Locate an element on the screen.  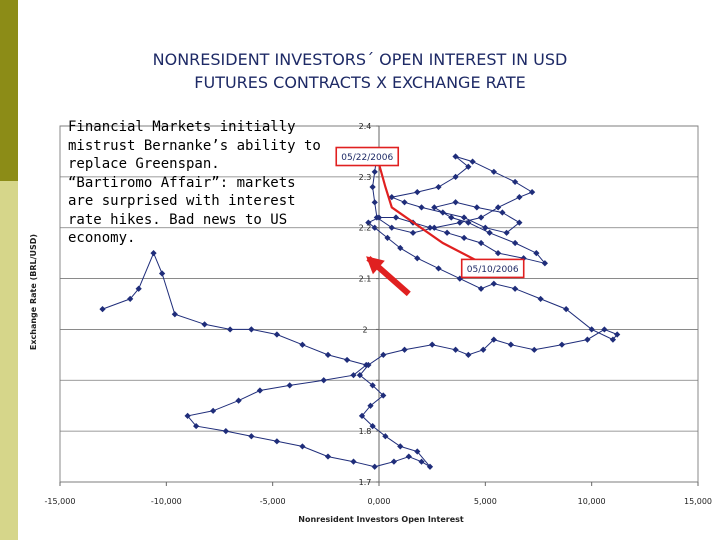
callout-line-4: “Bartiromo Affair”: markets is located at coordinates (182, 182).